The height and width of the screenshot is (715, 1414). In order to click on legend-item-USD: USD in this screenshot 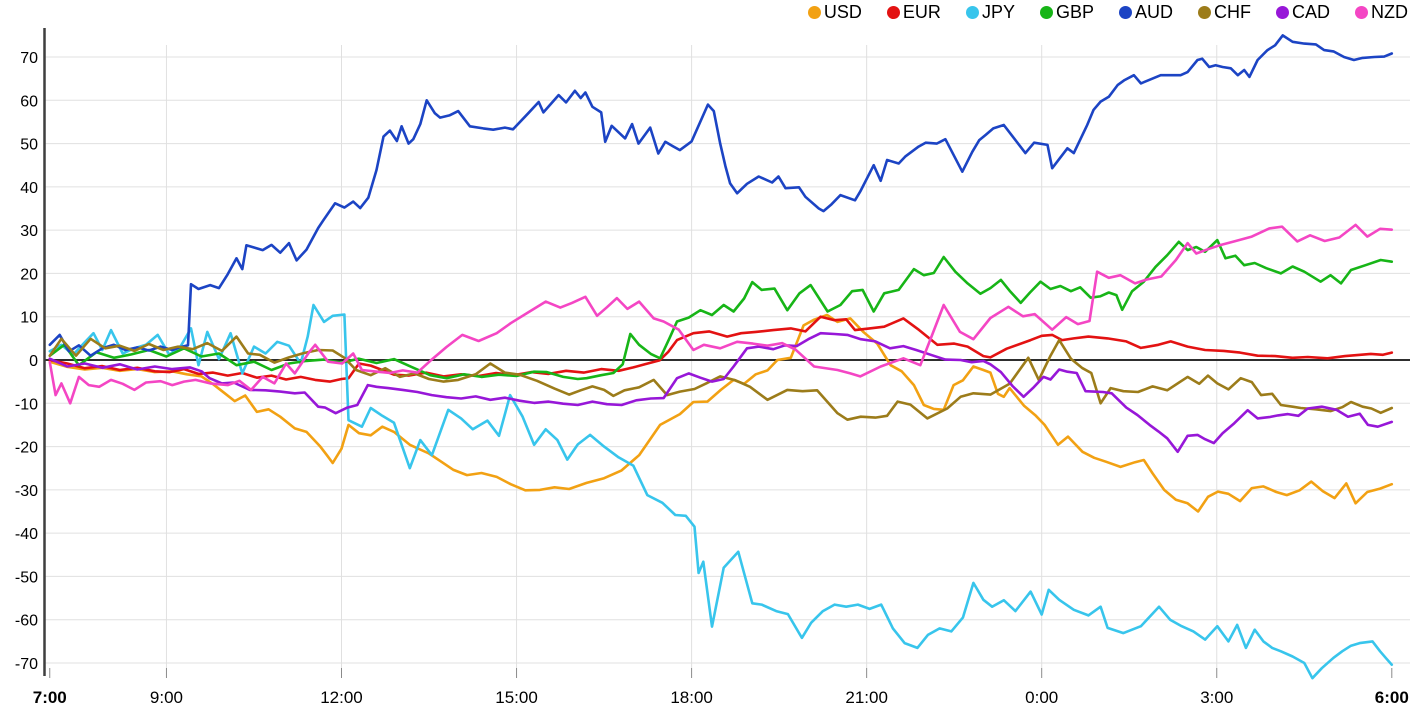, I will do `click(834, 12)`.